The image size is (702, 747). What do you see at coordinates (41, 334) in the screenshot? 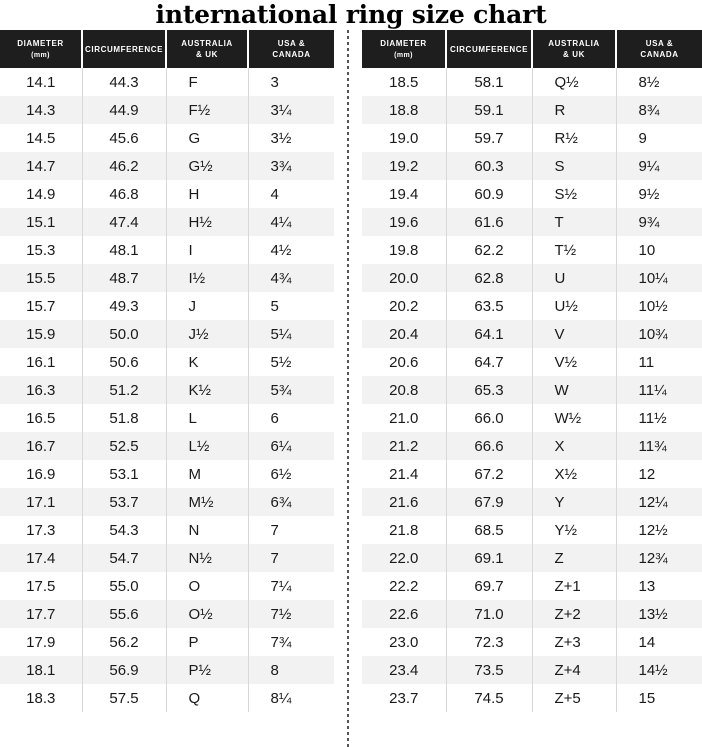
I see `cell-diameter: 15.9` at bounding box center [41, 334].